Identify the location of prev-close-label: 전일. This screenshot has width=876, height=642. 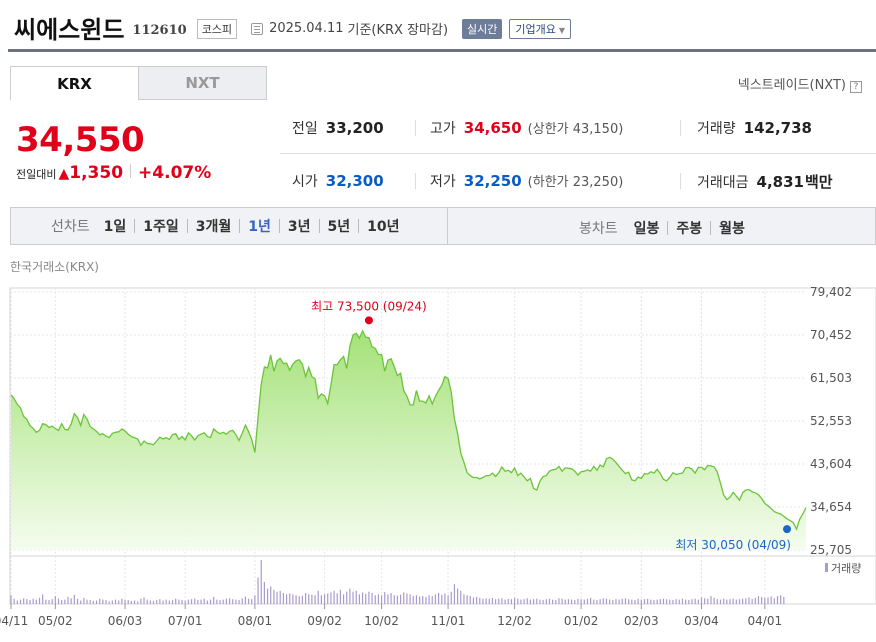
(305, 129).